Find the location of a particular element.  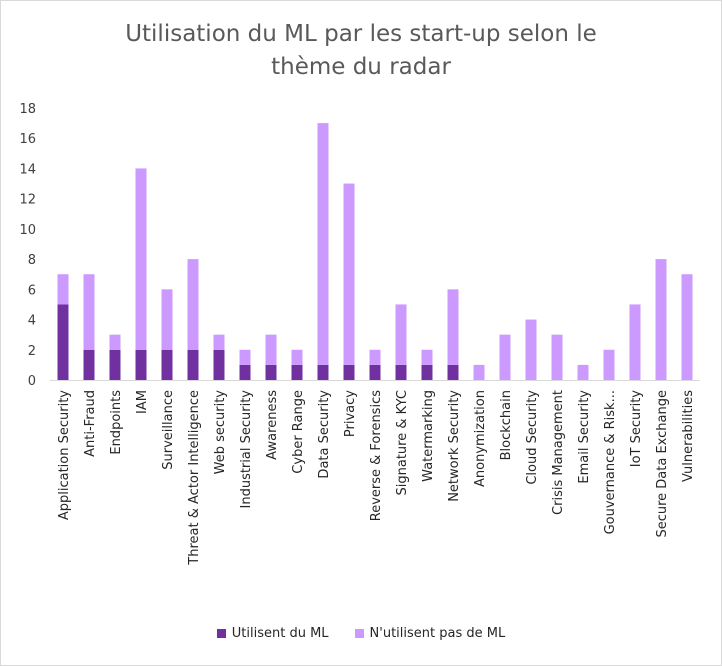

x-category-label: Secure Data Exchange is located at coordinates (662, 464).